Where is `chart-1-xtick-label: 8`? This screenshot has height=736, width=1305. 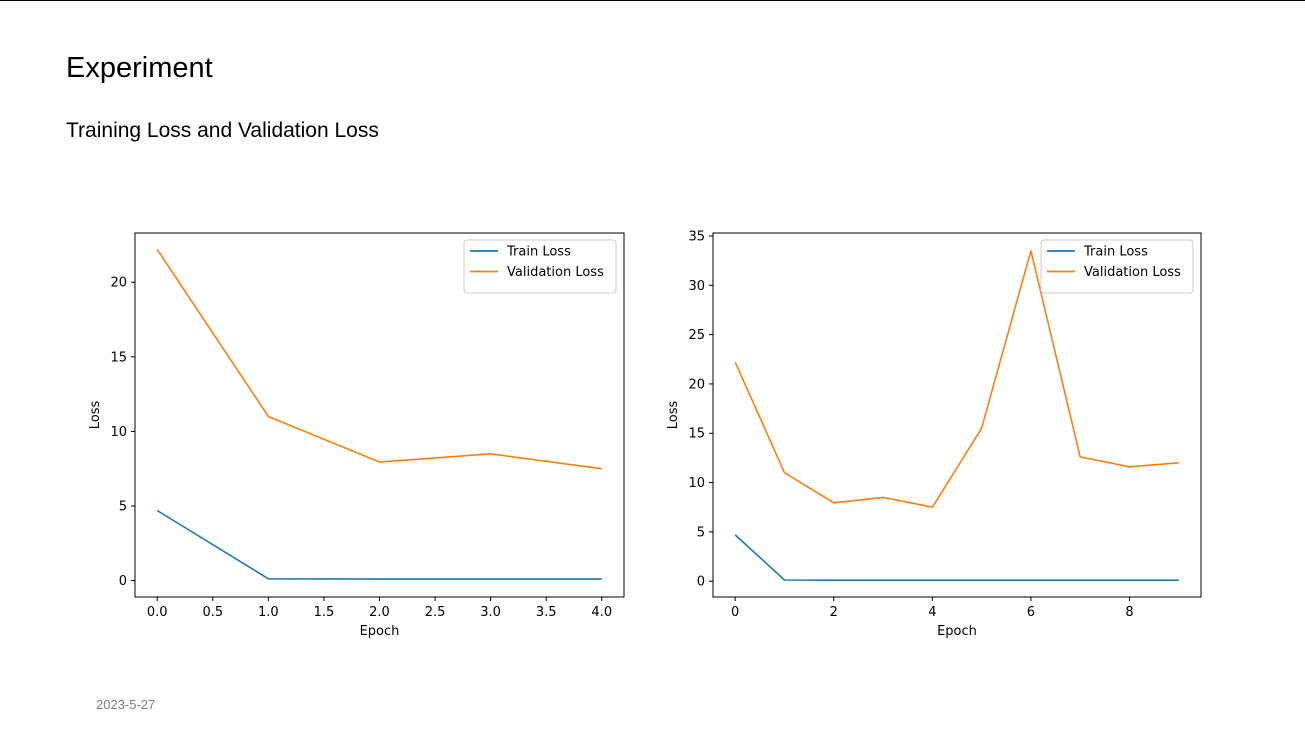
chart-1-xtick-label: 8 is located at coordinates (1129, 612).